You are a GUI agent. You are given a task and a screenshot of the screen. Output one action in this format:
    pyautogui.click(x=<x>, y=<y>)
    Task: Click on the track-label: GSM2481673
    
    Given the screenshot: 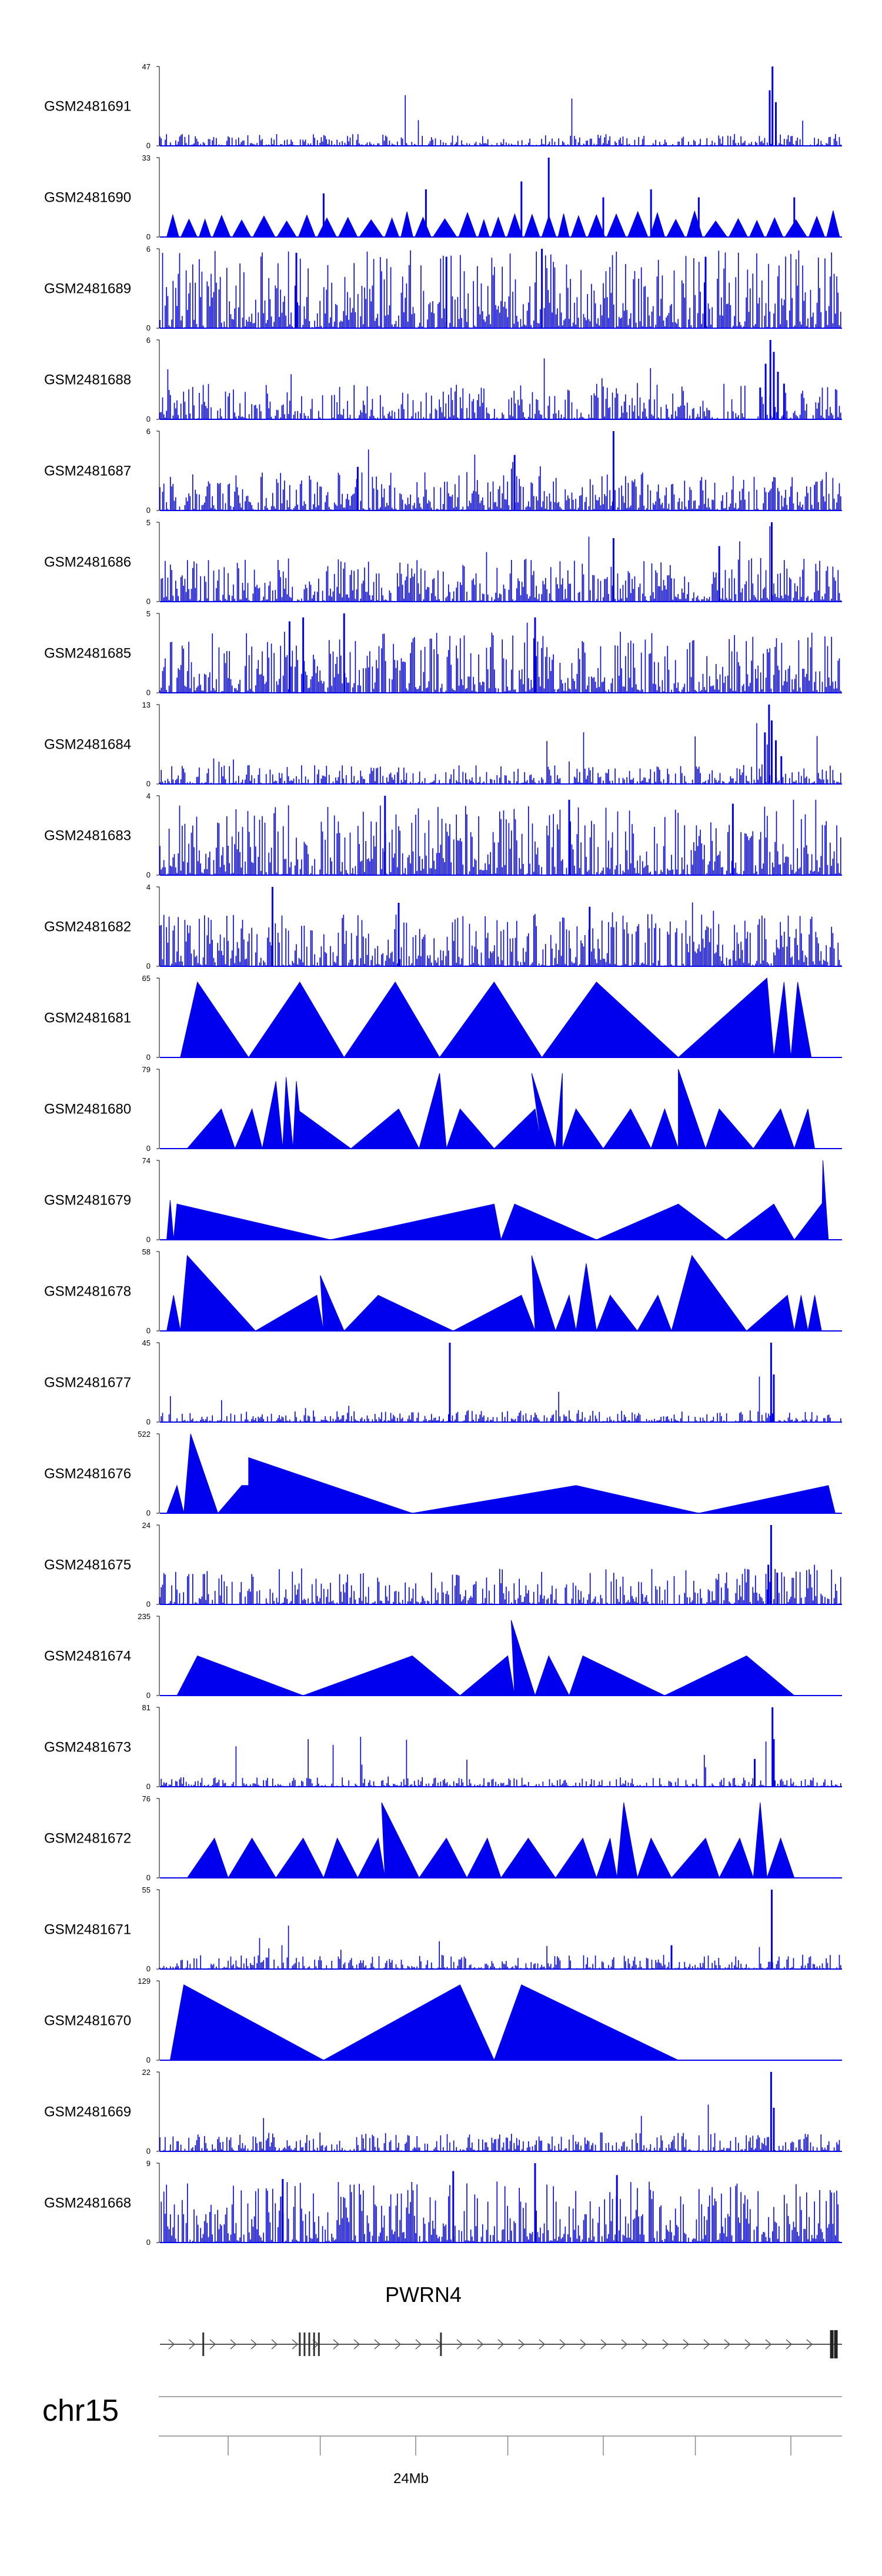 What is the action you would take?
    pyautogui.click(x=87, y=1748)
    